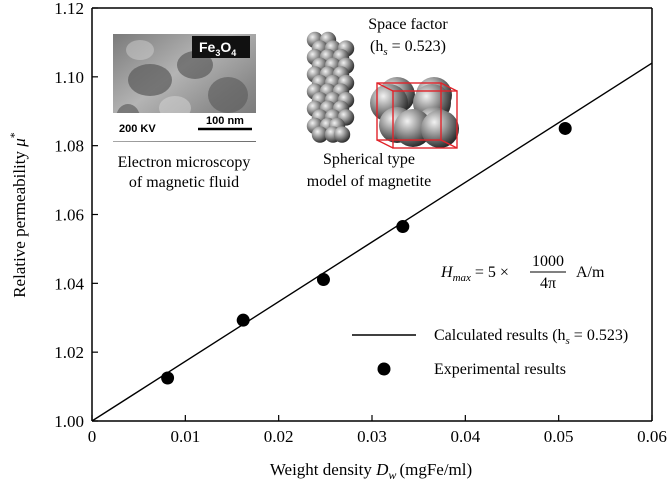 This screenshot has width=670, height=485. I want to click on y-tick-label: 1.12, so click(69, 9).